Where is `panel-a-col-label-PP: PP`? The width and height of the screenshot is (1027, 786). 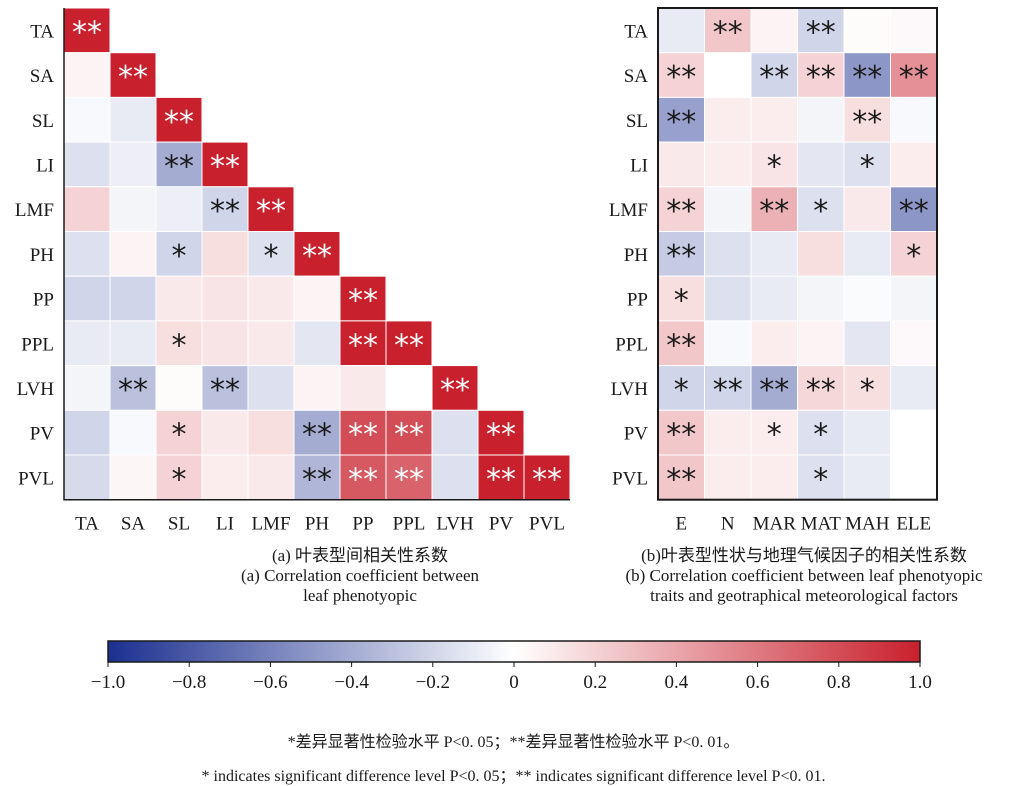 panel-a-col-label-PP: PP is located at coordinates (362, 524).